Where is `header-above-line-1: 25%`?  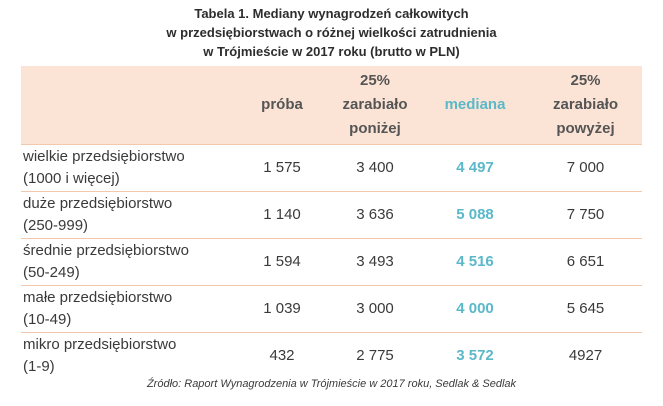 header-above-line-1: 25% is located at coordinates (585, 80).